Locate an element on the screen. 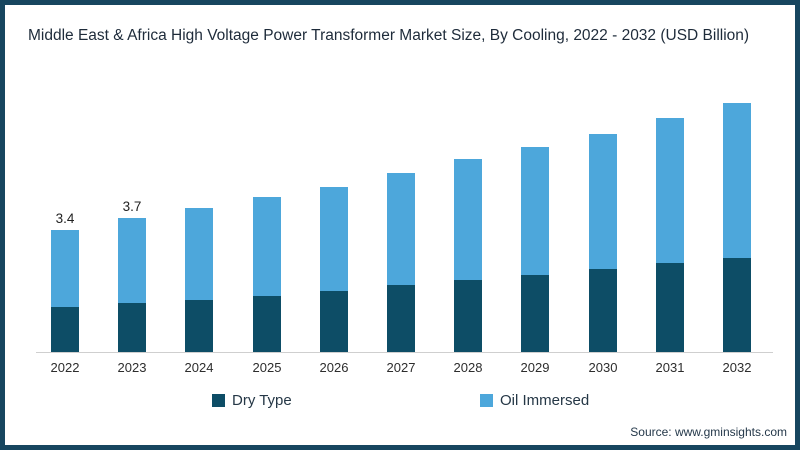  x-axis-label-2030: 2030 is located at coordinates (603, 367).